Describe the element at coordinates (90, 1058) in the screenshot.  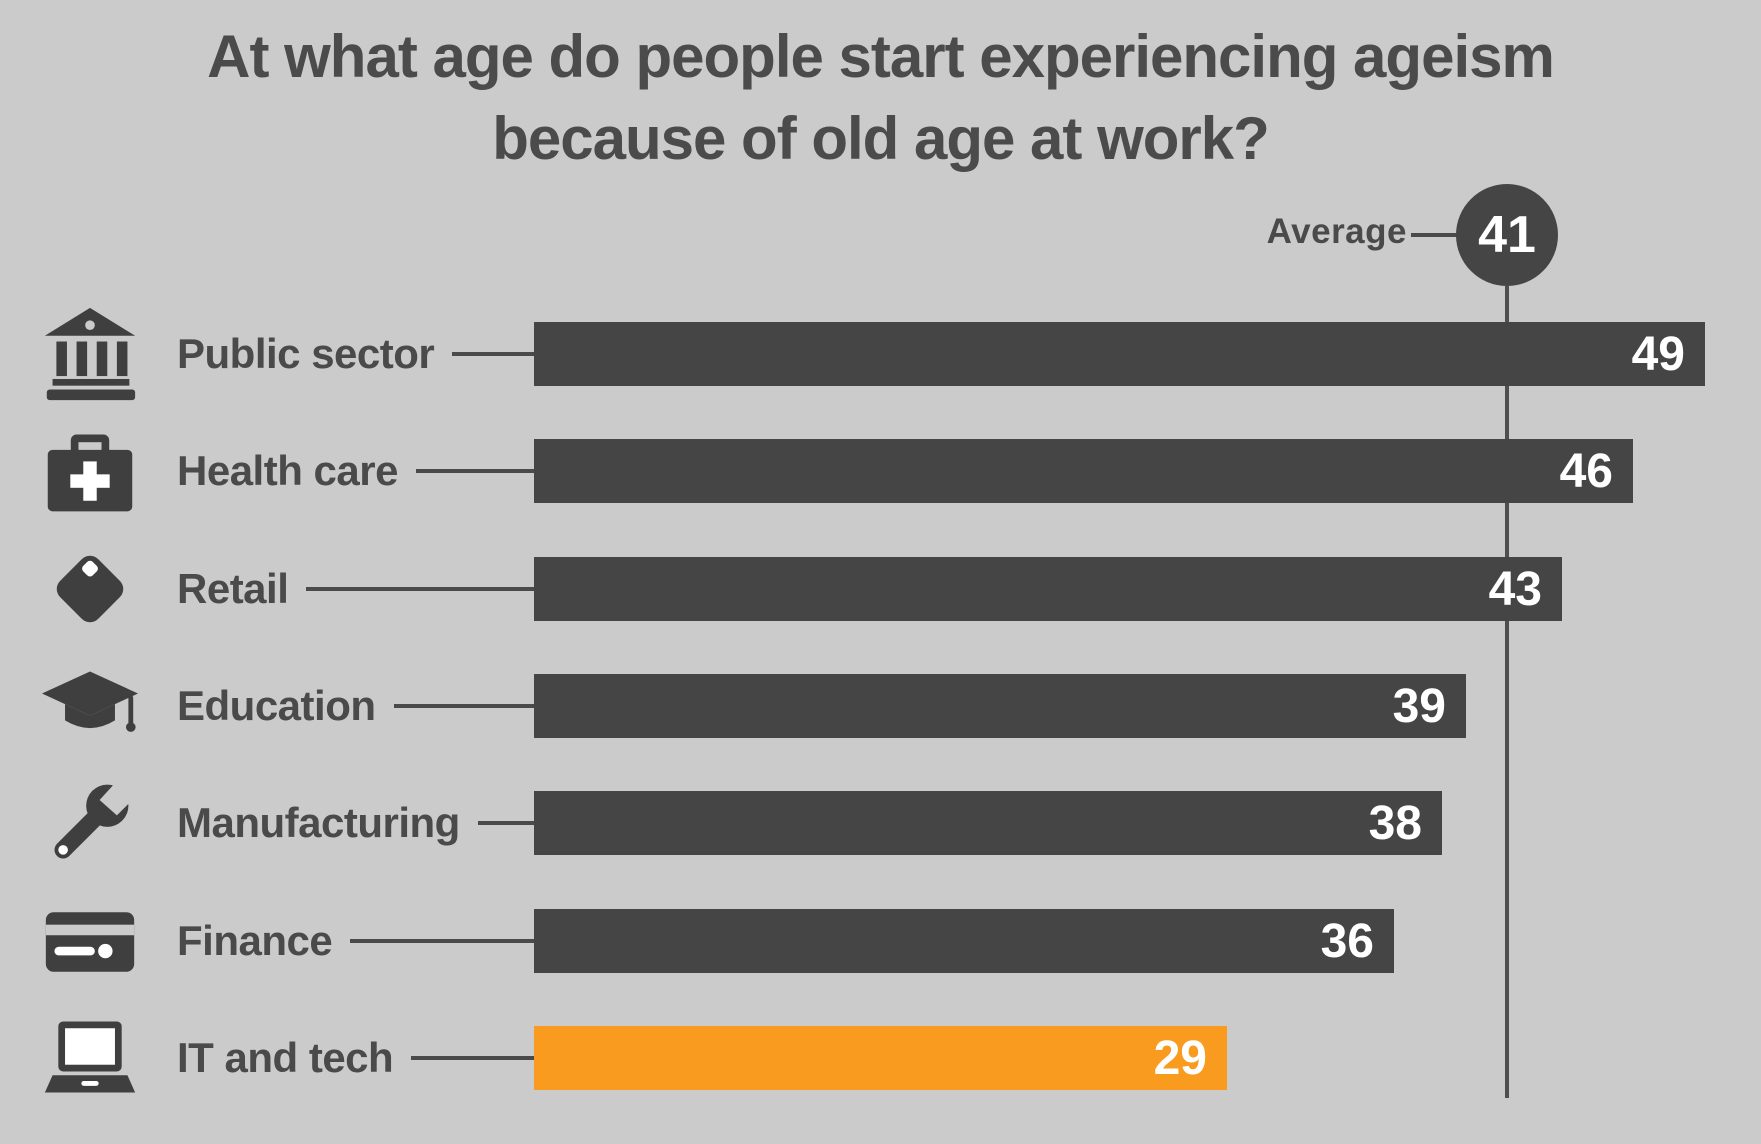
I see `laptop-icon` at that location.